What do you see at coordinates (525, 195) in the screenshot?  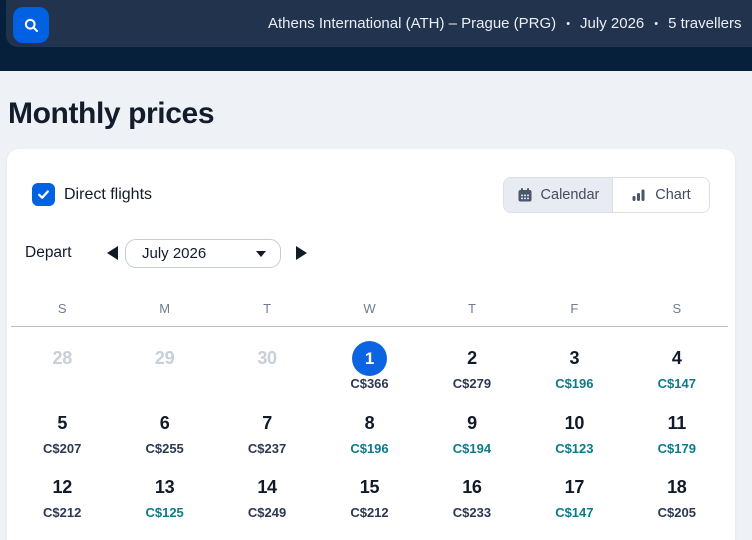 I see `calendar-icon` at bounding box center [525, 195].